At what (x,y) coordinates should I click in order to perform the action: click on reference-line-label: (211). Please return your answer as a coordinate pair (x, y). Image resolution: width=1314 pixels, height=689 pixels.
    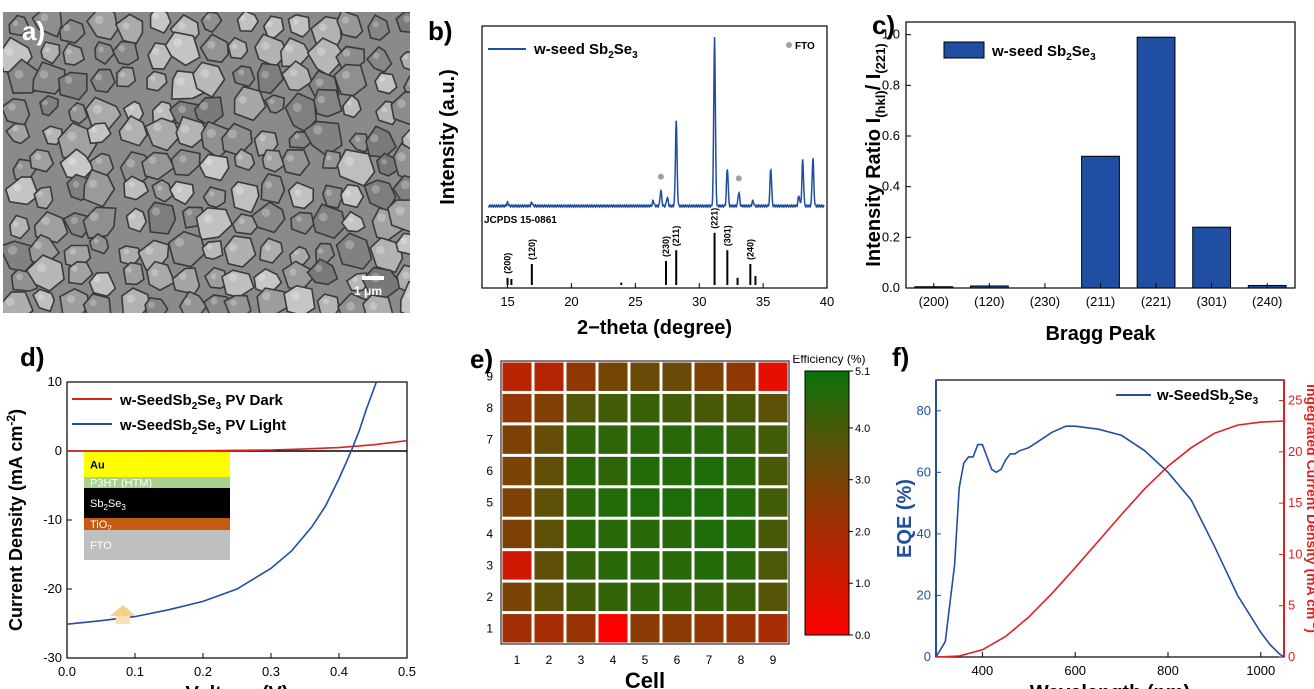
    Looking at the image, I should click on (676, 236).